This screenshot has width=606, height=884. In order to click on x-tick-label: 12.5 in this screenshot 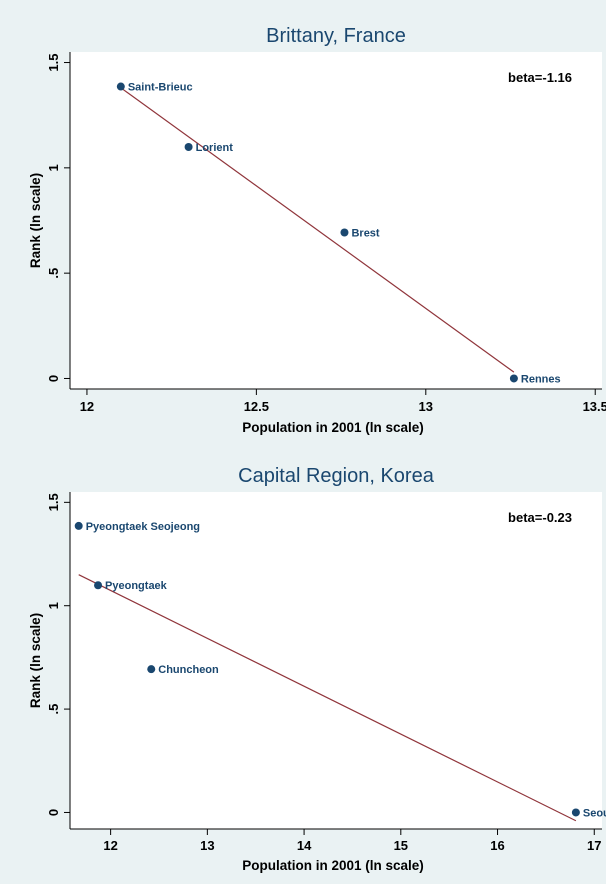, I will do `click(256, 406)`.